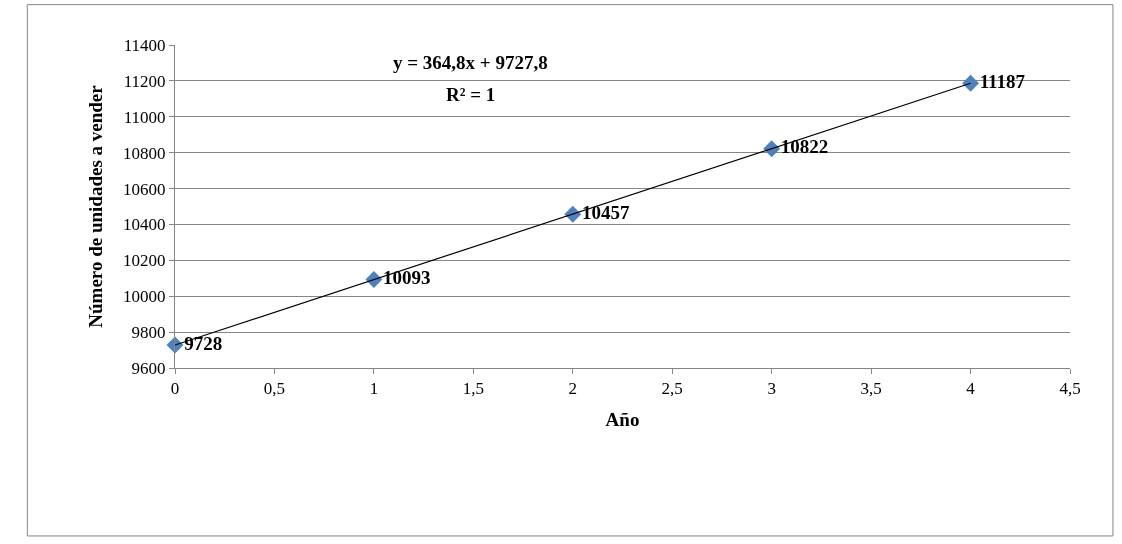 This screenshot has height=544, width=1122. What do you see at coordinates (175, 389) in the screenshot?
I see `x-tick-label: 0` at bounding box center [175, 389].